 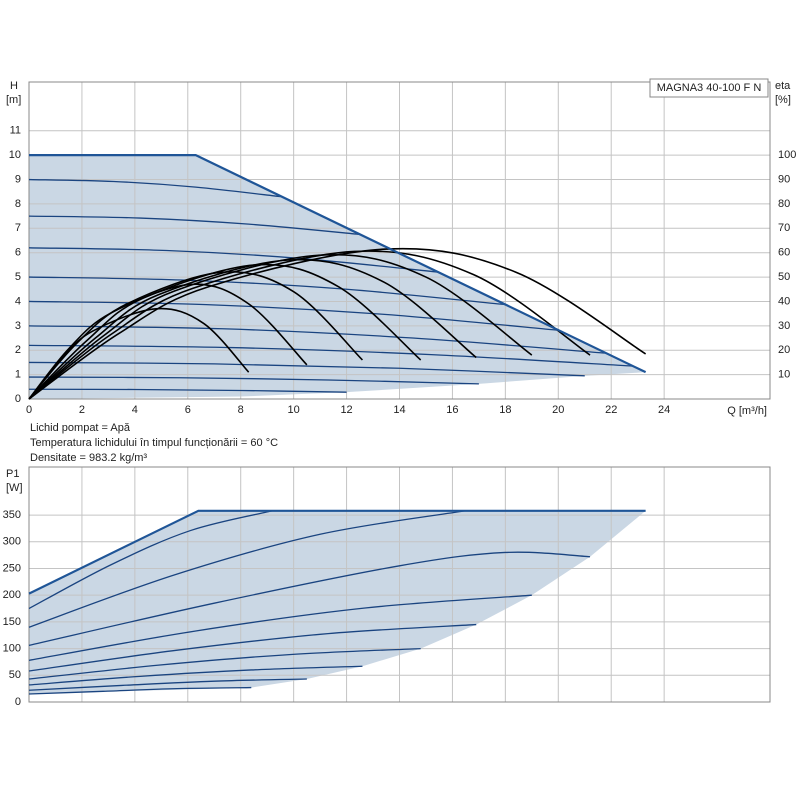 I want to click on x-tick-label: 0, so click(x=29, y=410).